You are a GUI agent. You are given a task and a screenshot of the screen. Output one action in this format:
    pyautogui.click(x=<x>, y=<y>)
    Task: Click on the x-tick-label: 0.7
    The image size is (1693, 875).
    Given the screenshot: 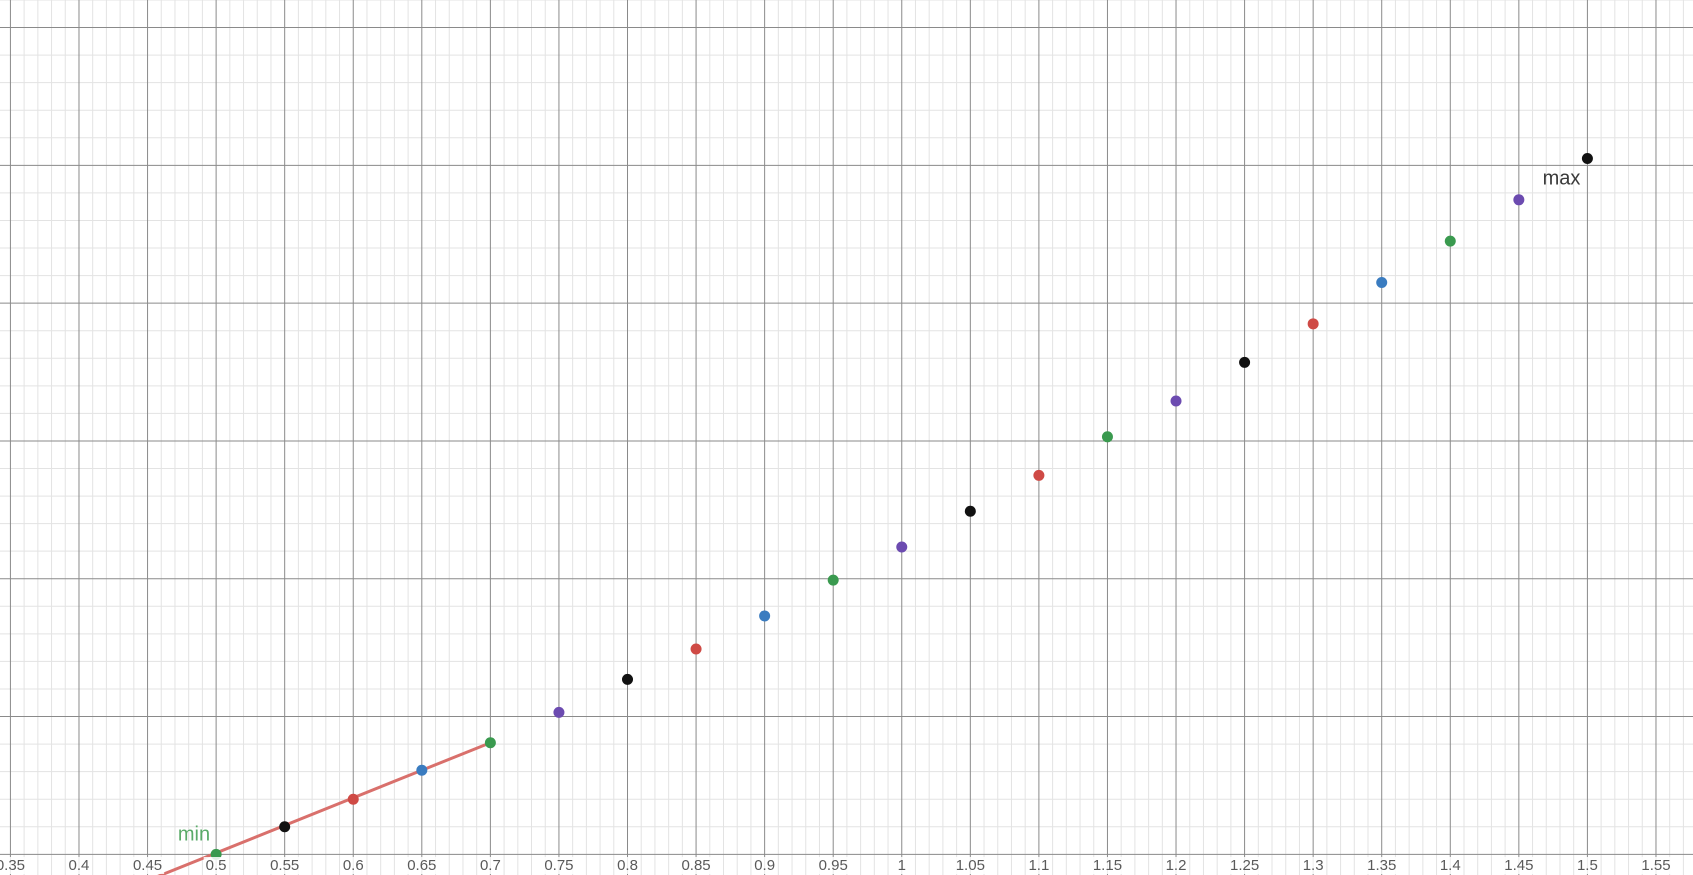 What is the action you would take?
    pyautogui.click(x=490, y=865)
    